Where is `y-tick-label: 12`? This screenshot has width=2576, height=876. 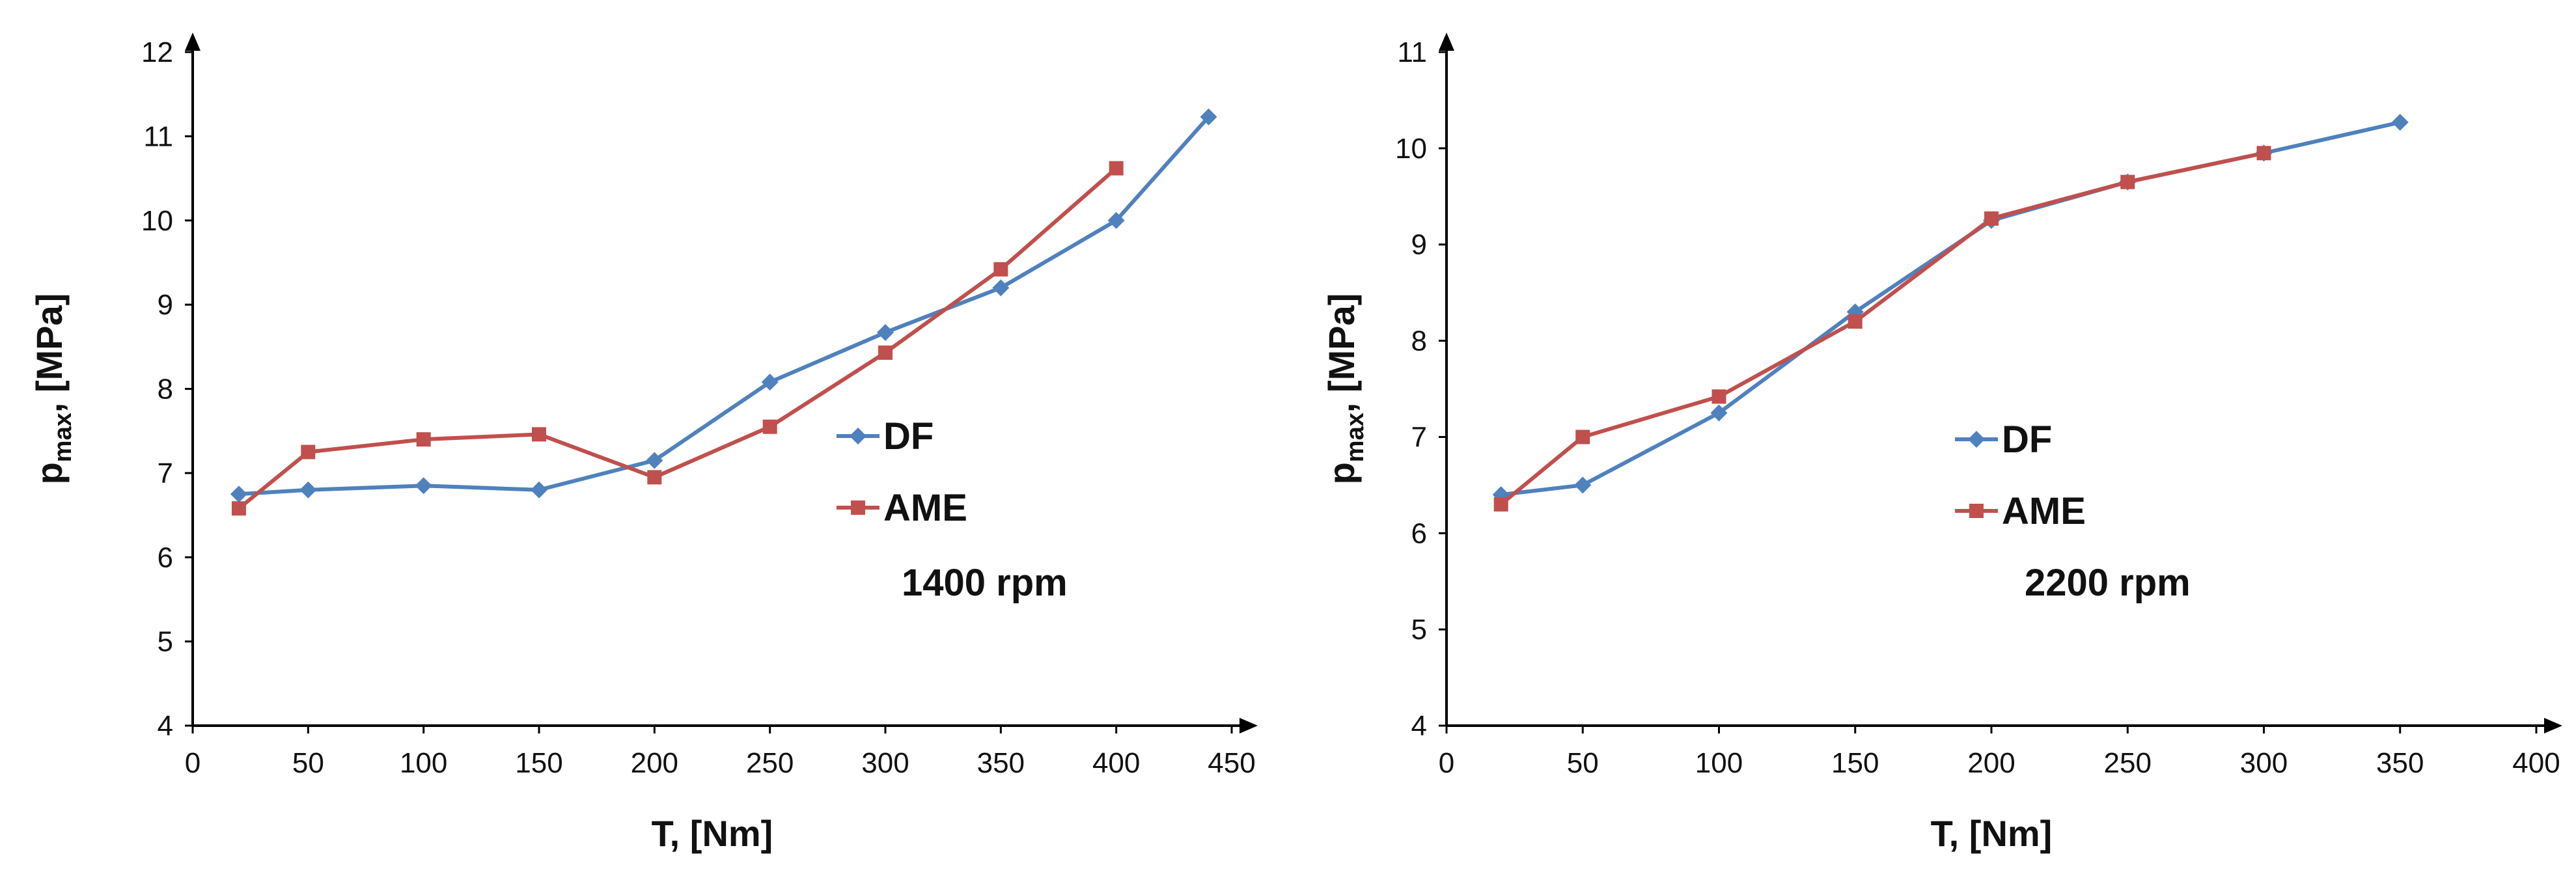 y-tick-label: 12 is located at coordinates (157, 52).